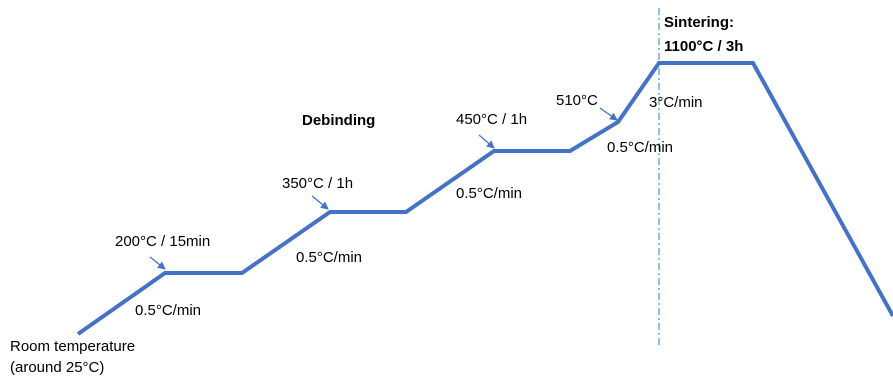 This screenshot has height=376, width=893. Describe the element at coordinates (699, 22) in the screenshot. I see `sintering-stage-label-line1: Sintering:` at that location.